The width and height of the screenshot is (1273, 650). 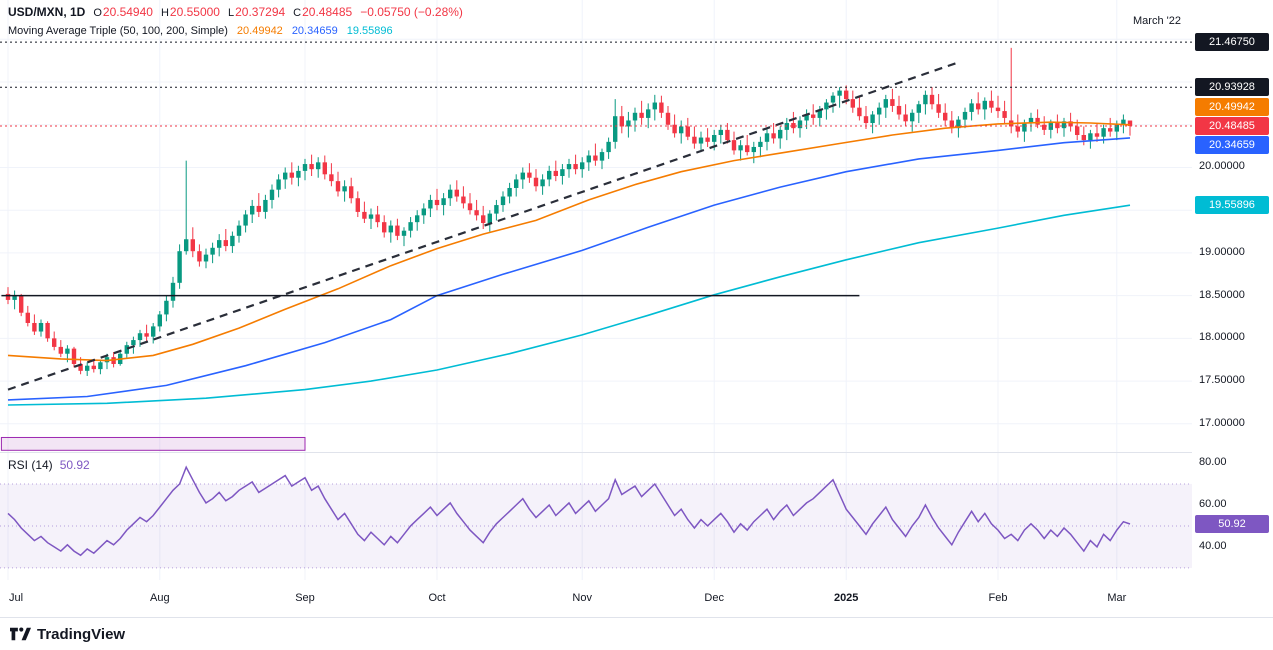 What do you see at coordinates (1213, 503) in the screenshot?
I see `rsi-tick: 60.00` at bounding box center [1213, 503].